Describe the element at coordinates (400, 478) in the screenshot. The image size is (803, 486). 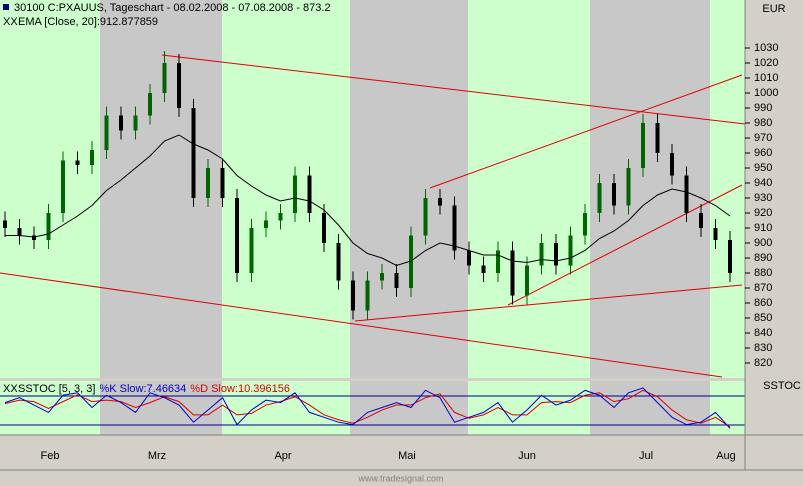
I see `footer: www.tradesignal.com` at that location.